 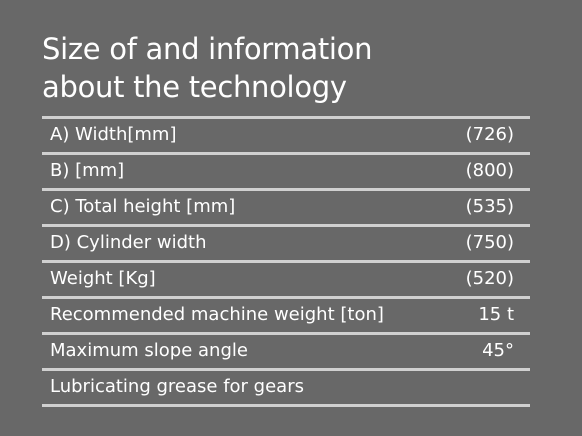 I want to click on row-label: Recommended machine weight [ton], so click(x=217, y=314).